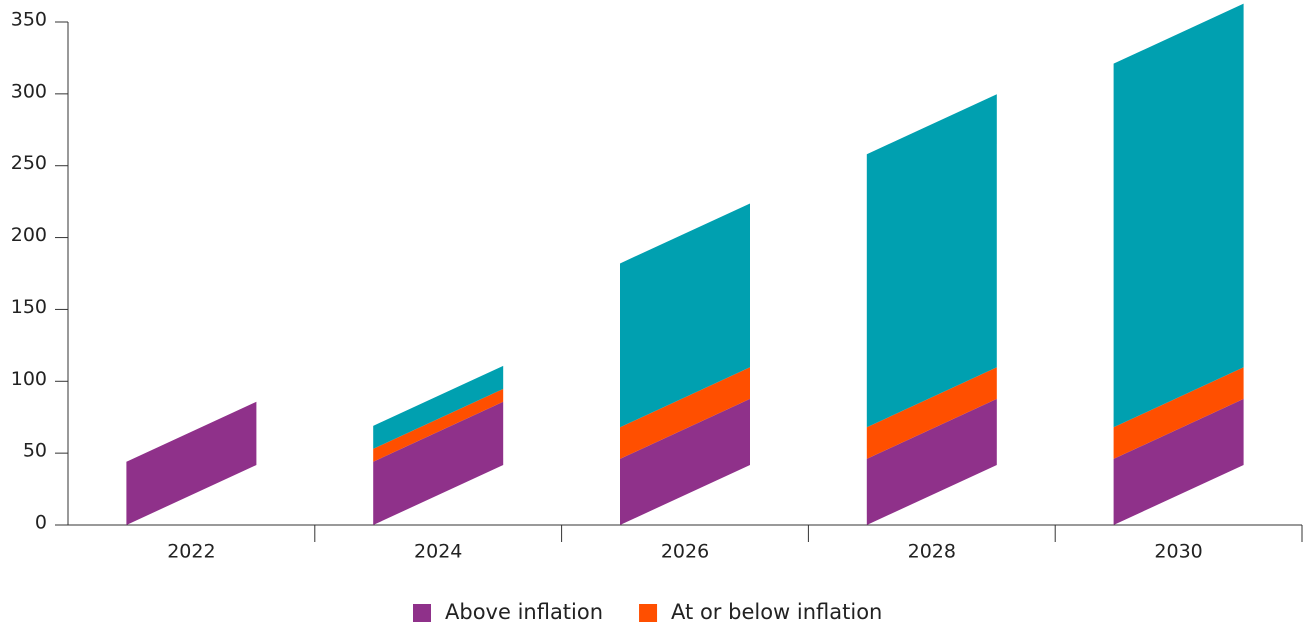 This screenshot has height=627, width=1306. What do you see at coordinates (41, 523) in the screenshot?
I see `y-tick-label: 0` at bounding box center [41, 523].